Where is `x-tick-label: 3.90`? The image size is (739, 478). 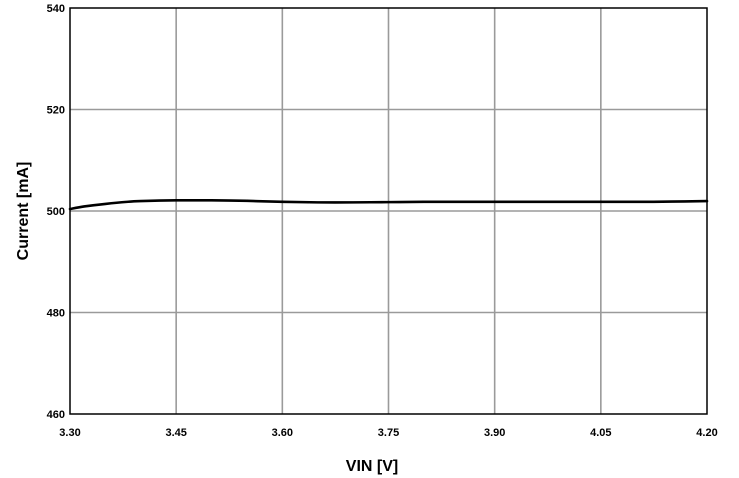
x-tick-label: 3.90 is located at coordinates (494, 433).